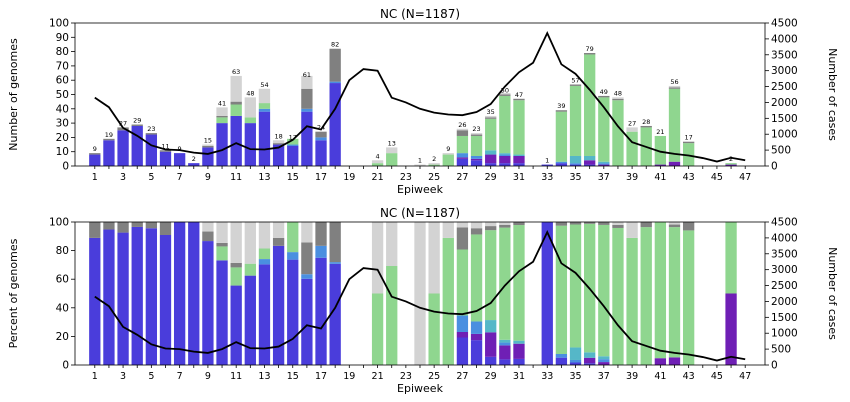 This screenshot has width=850, height=402. Describe the element at coordinates (321, 128) in the screenshot. I see `bar-total-label: 24` at that location.